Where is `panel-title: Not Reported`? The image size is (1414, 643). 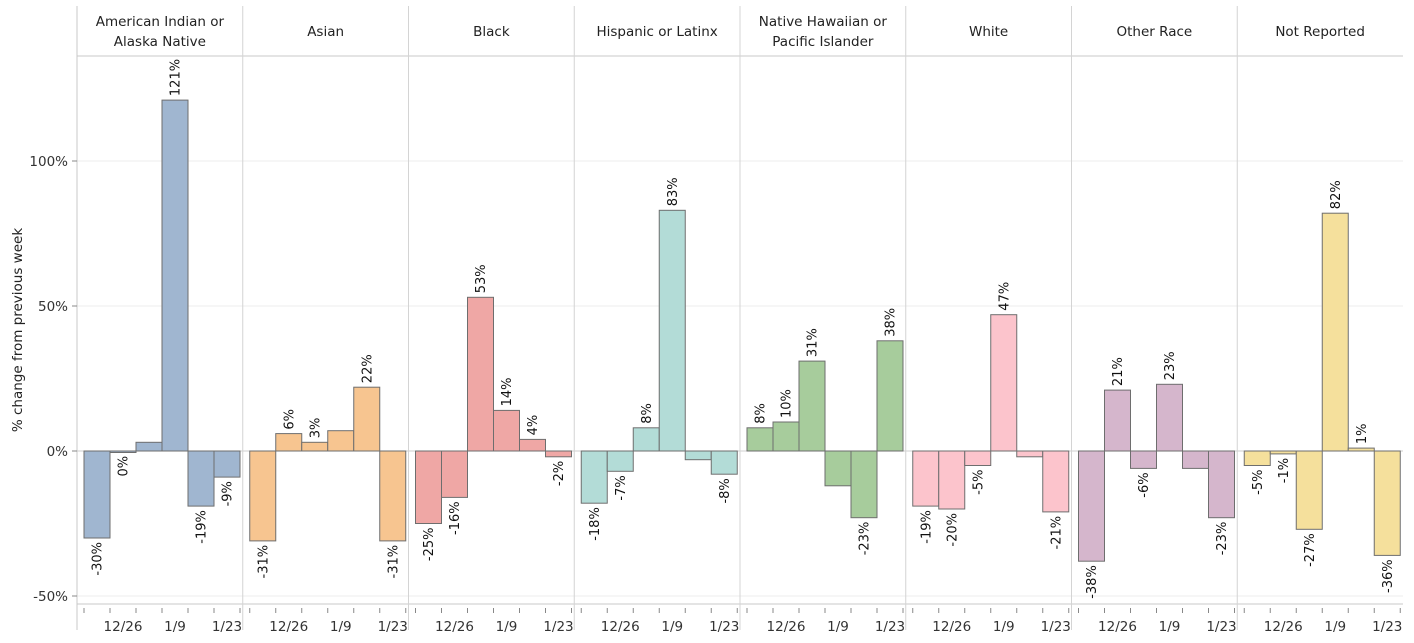 panel-title: Not Reported is located at coordinates (1320, 32).